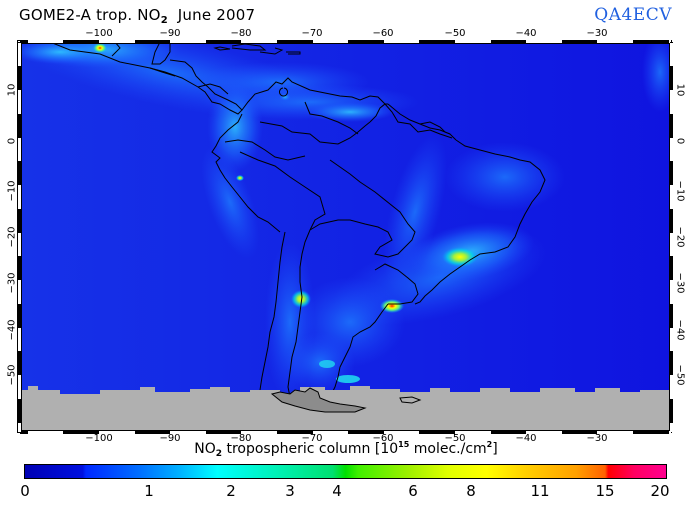  What do you see at coordinates (170, 438) in the screenshot?
I see `bottom-tick-label: −90` at bounding box center [170, 438].